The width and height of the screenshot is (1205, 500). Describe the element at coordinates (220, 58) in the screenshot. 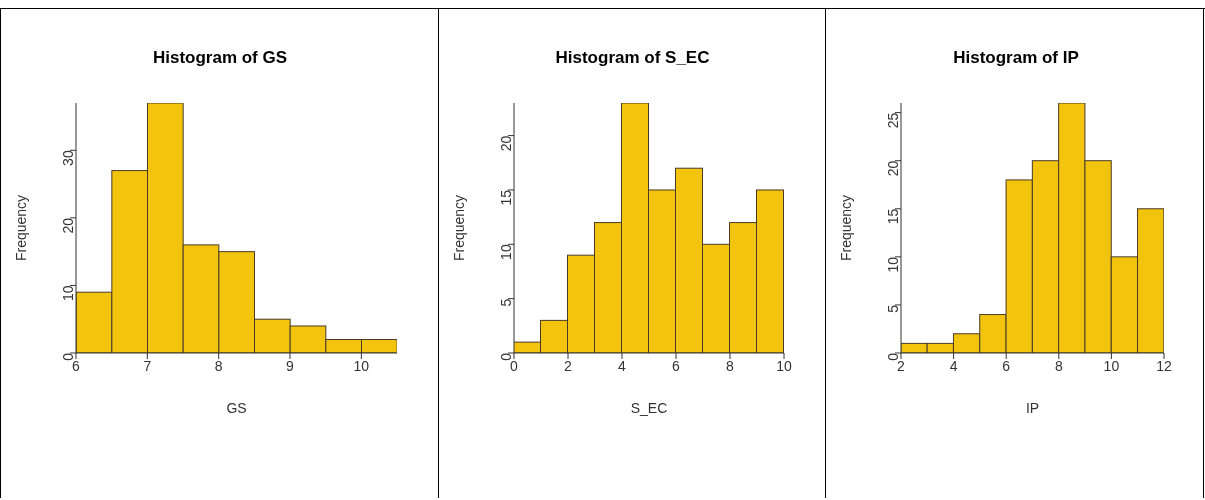

I see `chart-title: Histogram of GS` at that location.